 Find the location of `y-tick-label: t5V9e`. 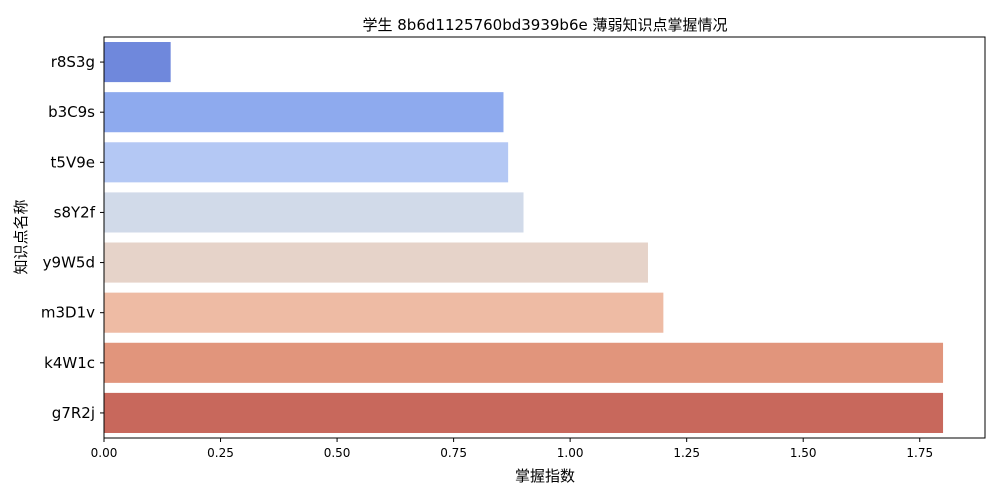

y-tick-label: t5V9e is located at coordinates (73, 162).